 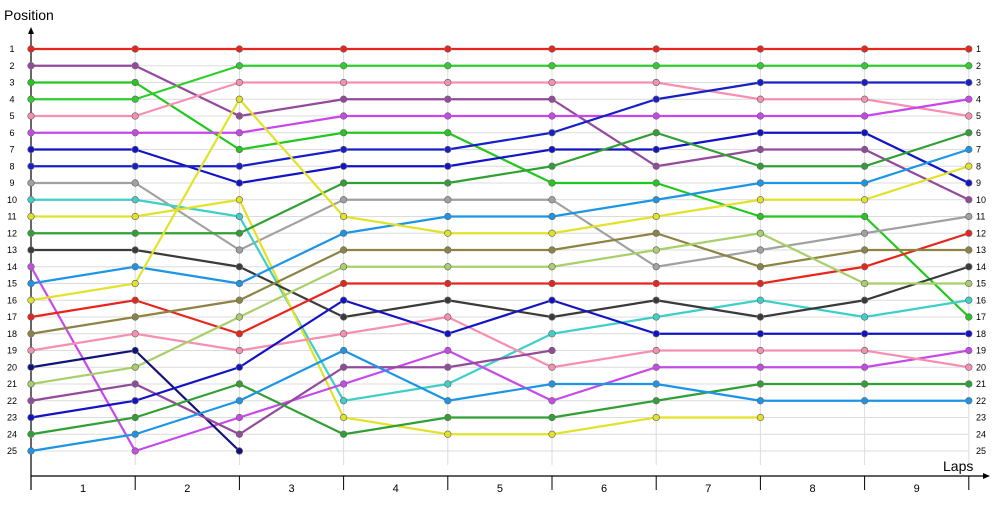 What do you see at coordinates (12, 317) in the screenshot?
I see `y-tick-label-left-17: 17` at bounding box center [12, 317].